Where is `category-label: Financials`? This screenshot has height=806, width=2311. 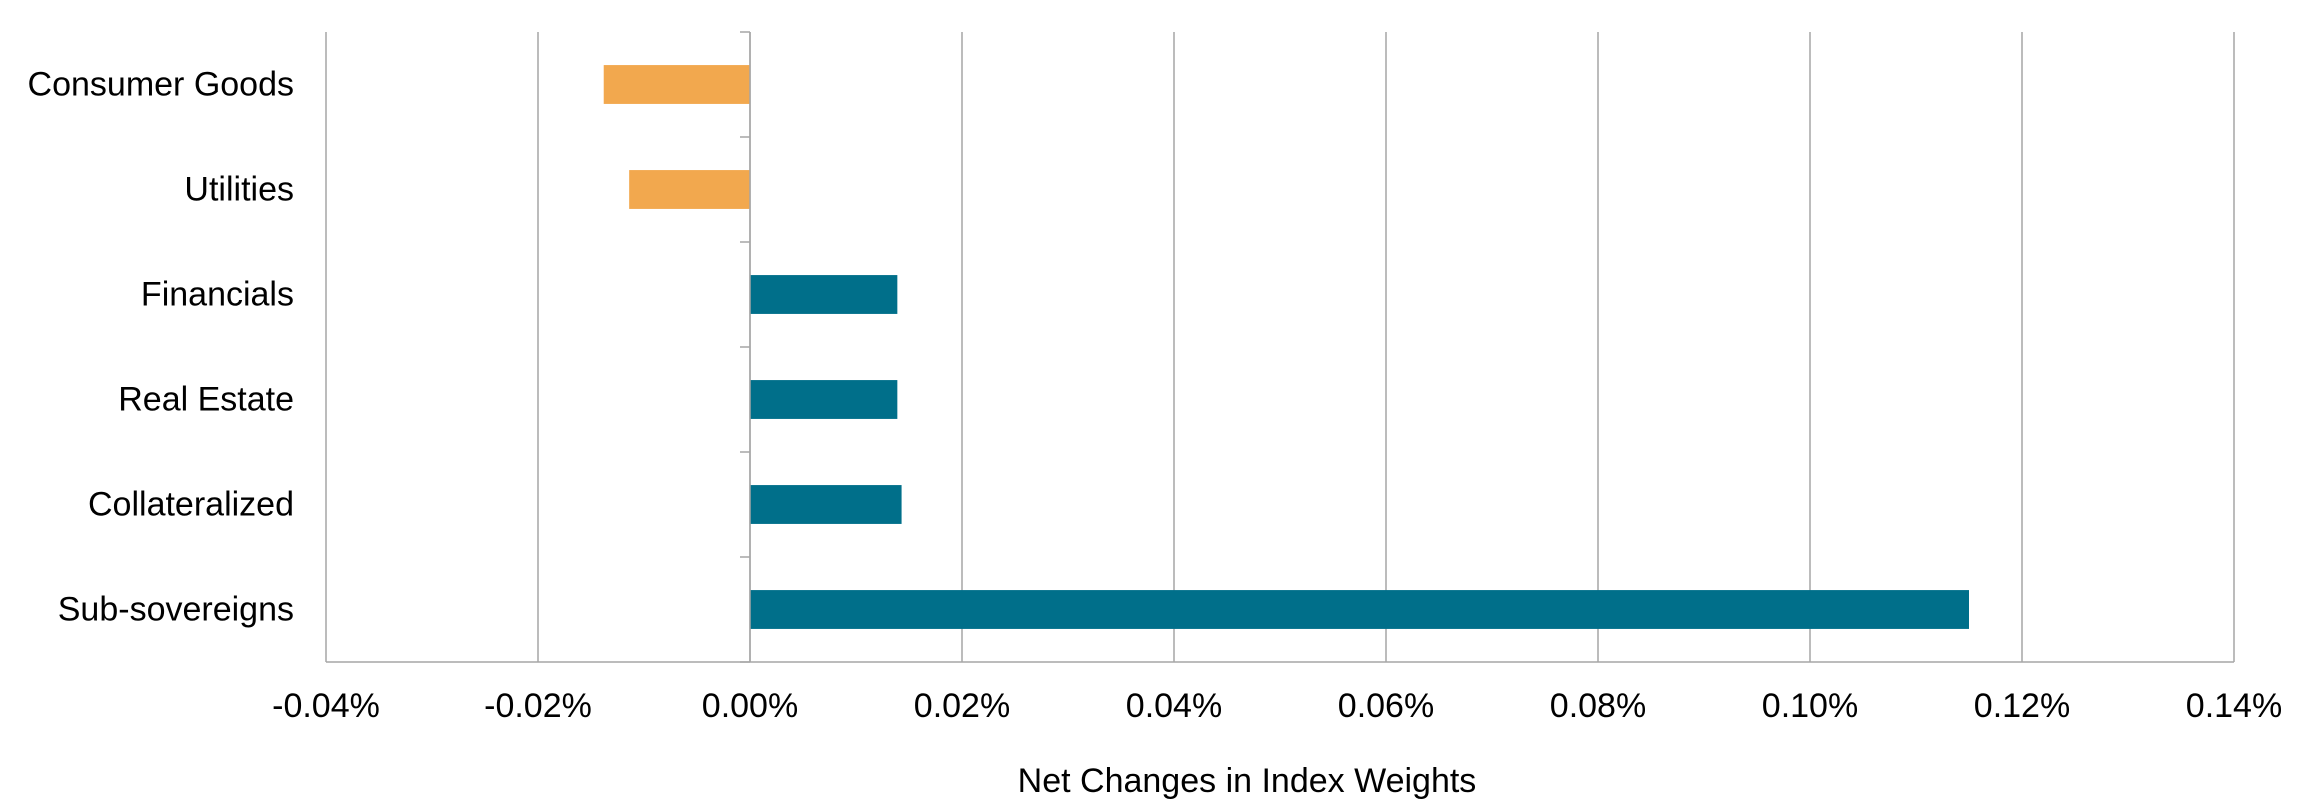 category-label: Financials is located at coordinates (217, 295).